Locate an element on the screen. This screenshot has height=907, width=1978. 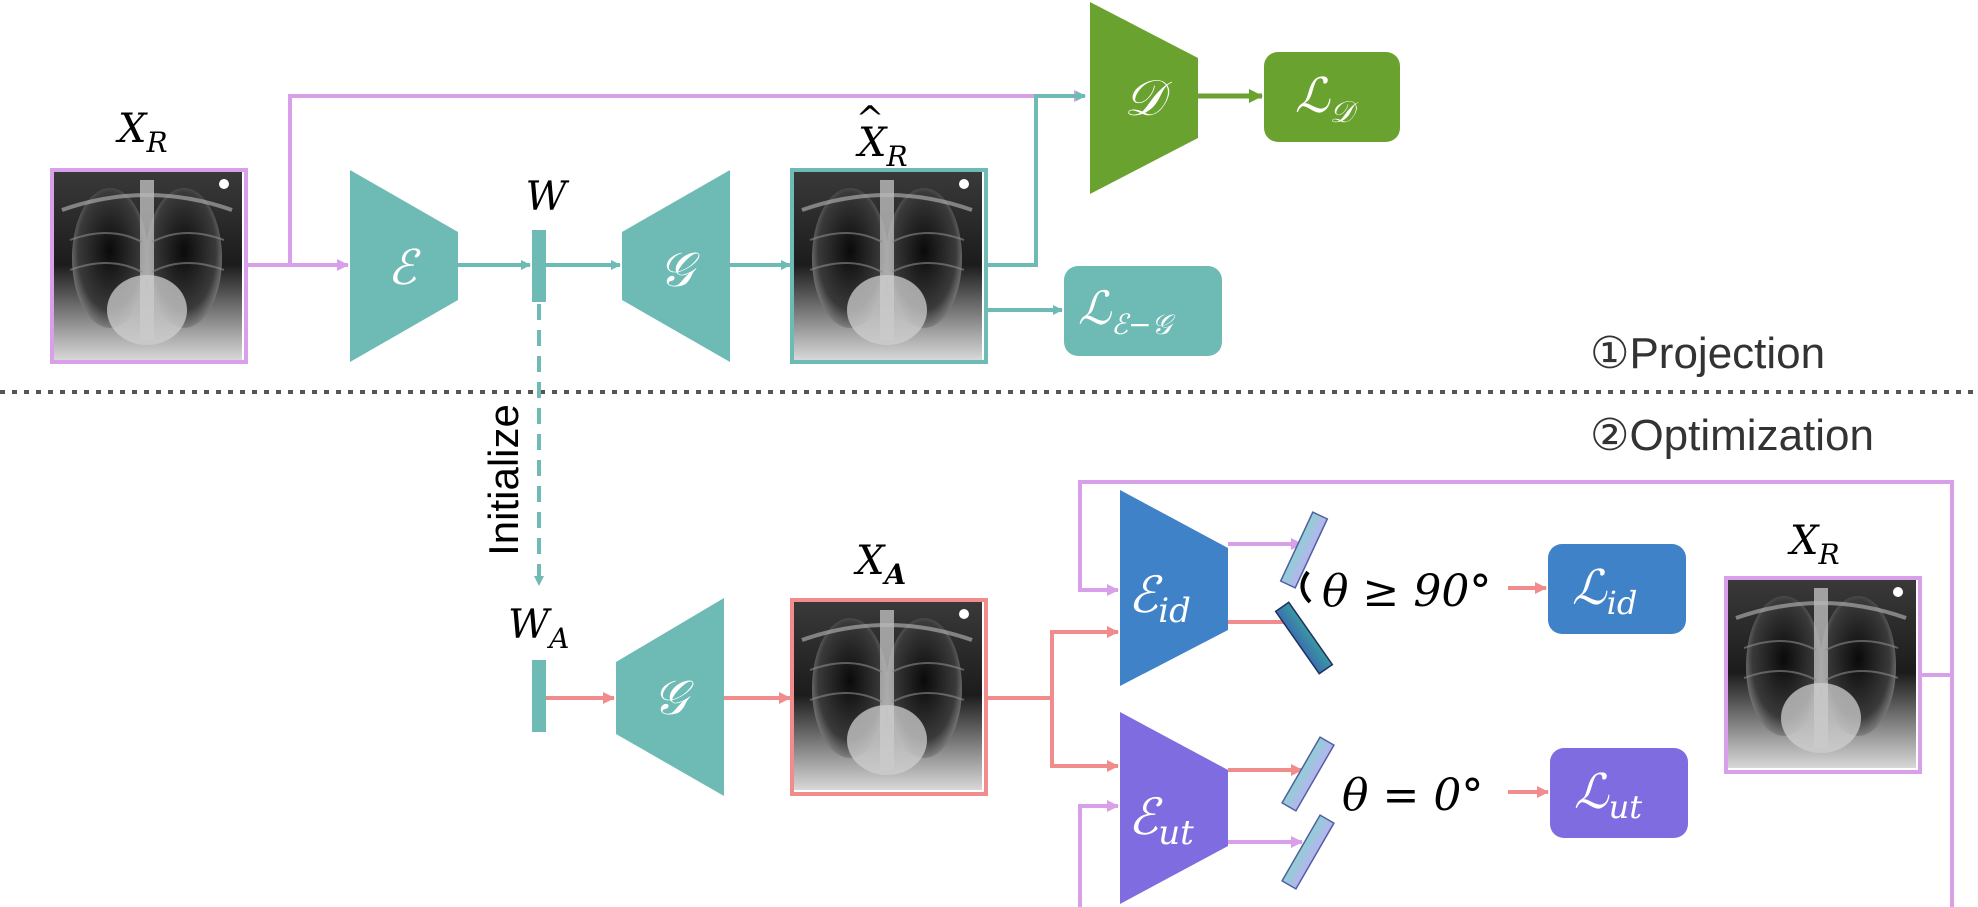
xr-image-frame is located at coordinates (149, 266).